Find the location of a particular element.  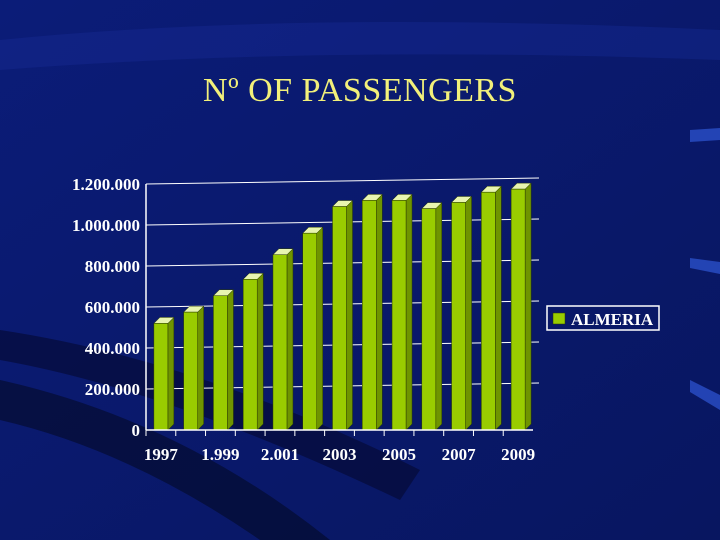

y-tick-label: 1.000.000 is located at coordinates (106, 225).